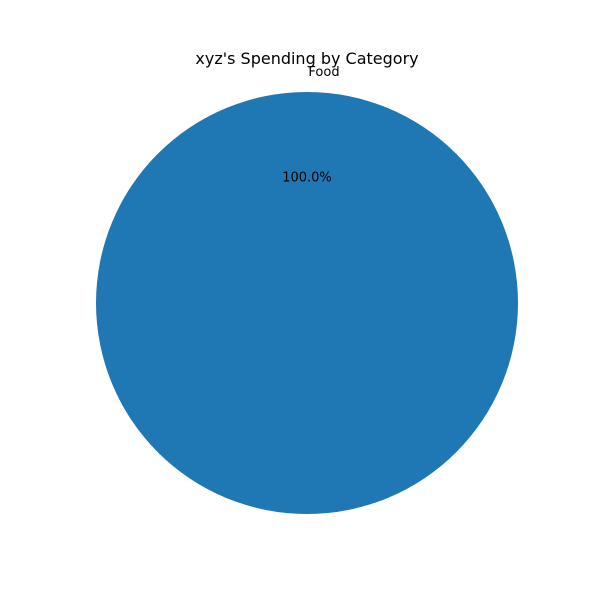  What do you see at coordinates (307, 177) in the screenshot?
I see `slice-percent-label: 100.0%` at bounding box center [307, 177].